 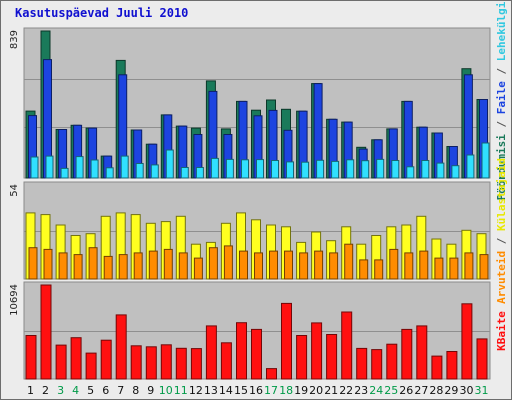 What do you see at coordinates (181, 390) in the screenshot?
I see `x-tick-label: 11` at bounding box center [181, 390].